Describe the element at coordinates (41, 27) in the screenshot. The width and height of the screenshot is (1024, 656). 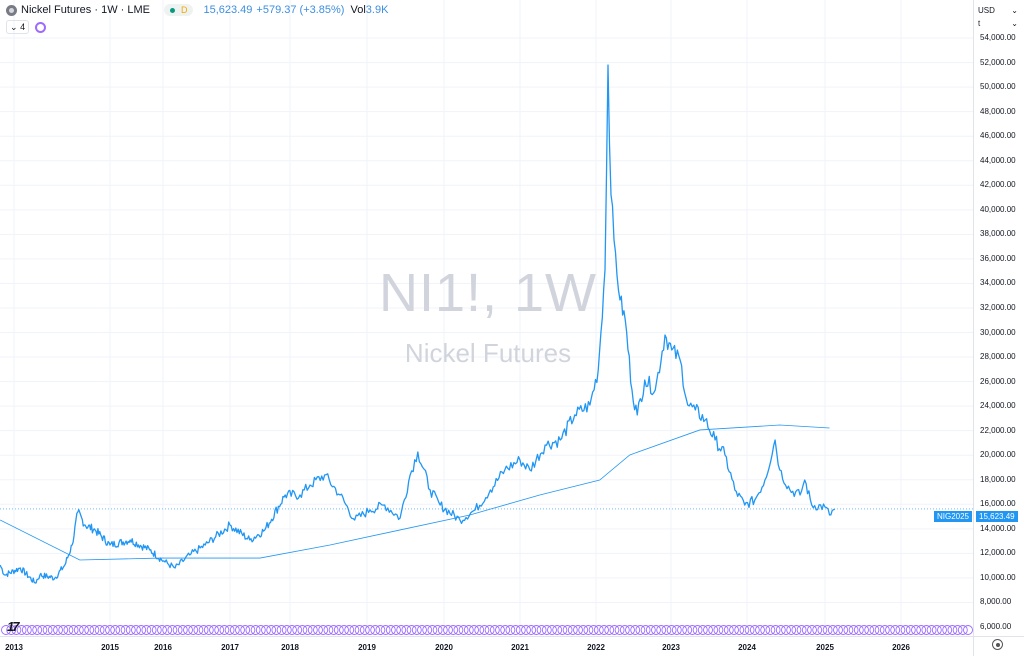
I see `events-indicator-icon` at that location.